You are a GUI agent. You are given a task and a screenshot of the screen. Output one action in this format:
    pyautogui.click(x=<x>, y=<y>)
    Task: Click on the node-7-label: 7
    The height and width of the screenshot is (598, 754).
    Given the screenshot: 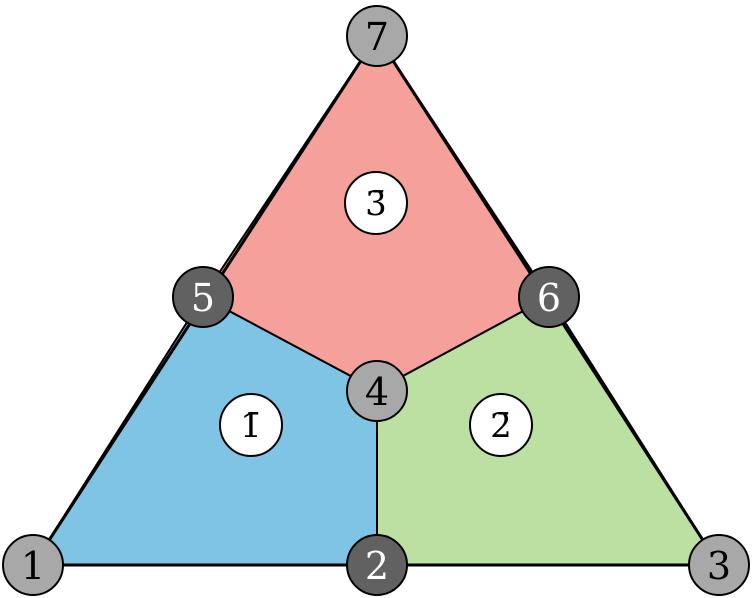 What is the action you would take?
    pyautogui.click(x=377, y=37)
    